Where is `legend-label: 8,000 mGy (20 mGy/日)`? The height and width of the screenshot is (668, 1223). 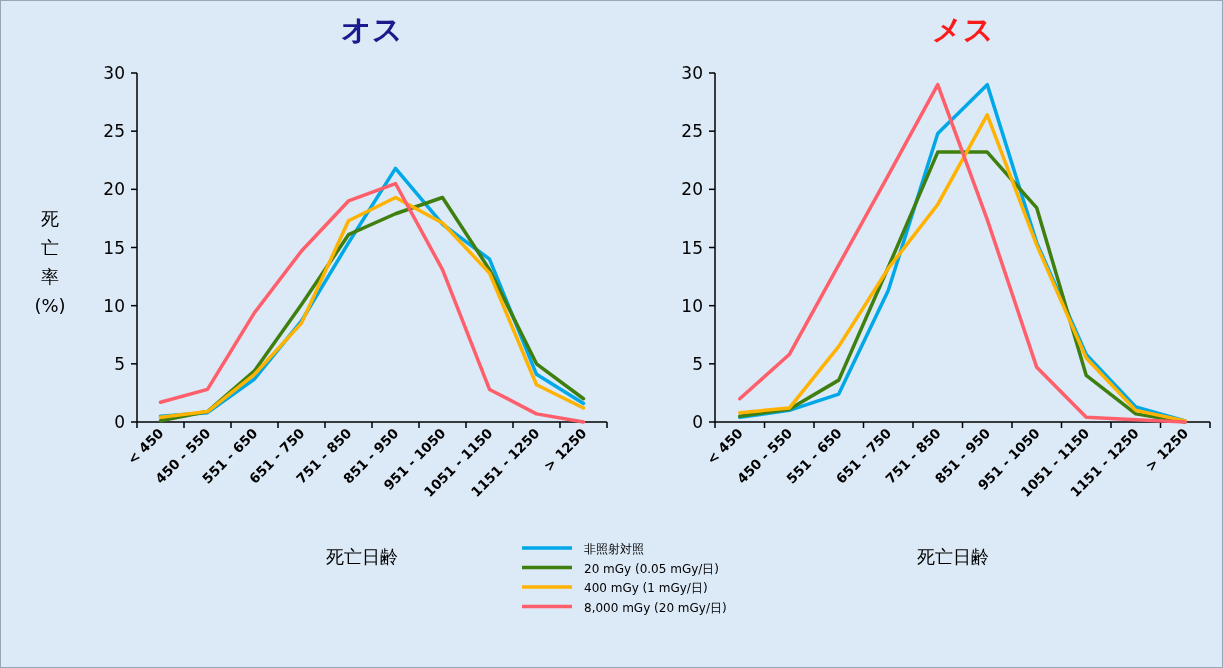 legend-label: 8,000 mGy (20 mGy/日) is located at coordinates (655, 607).